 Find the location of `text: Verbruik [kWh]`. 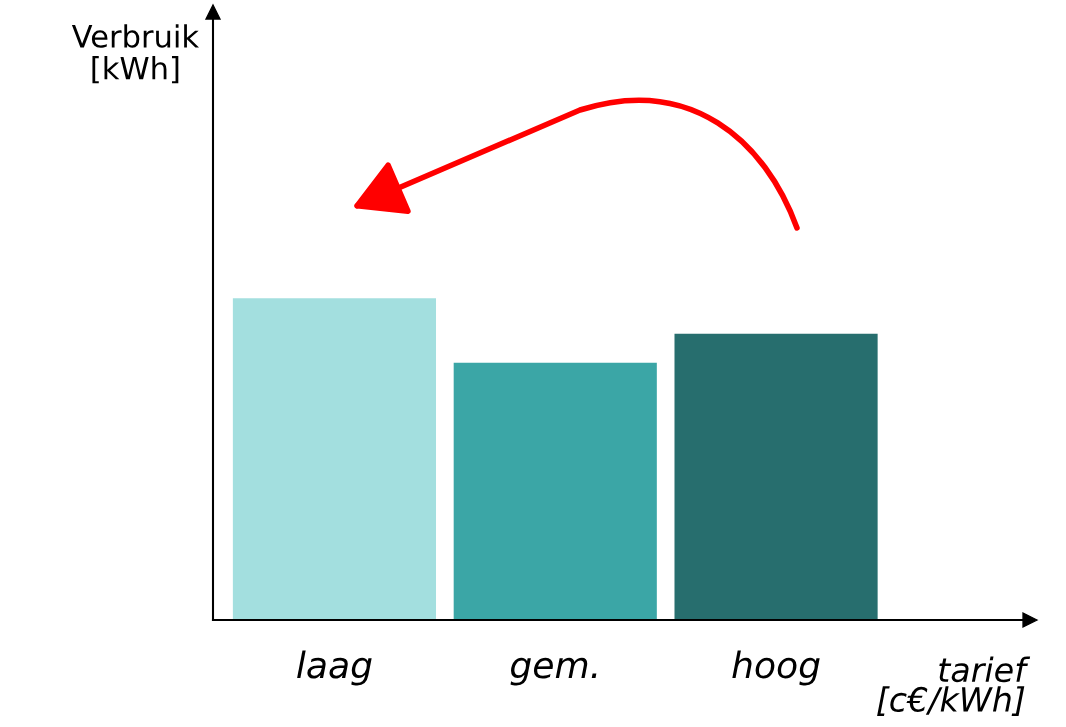

text: Verbruik [kWh] is located at coordinates (135, 54).